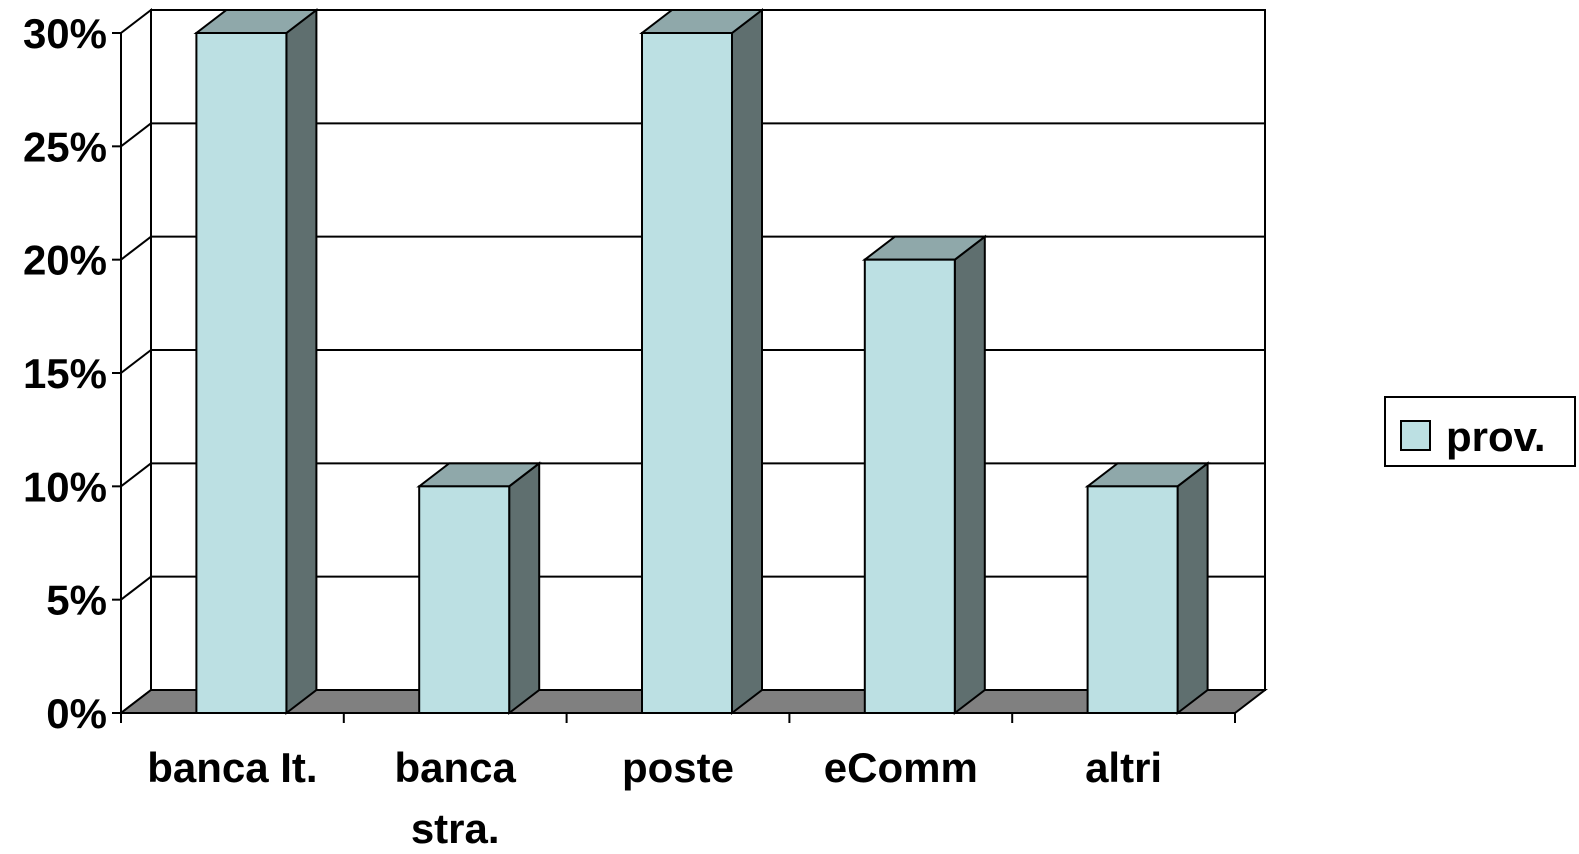 The width and height of the screenshot is (1579, 854). What do you see at coordinates (65, 33) in the screenshot?
I see `y-tick-label: 30%` at bounding box center [65, 33].